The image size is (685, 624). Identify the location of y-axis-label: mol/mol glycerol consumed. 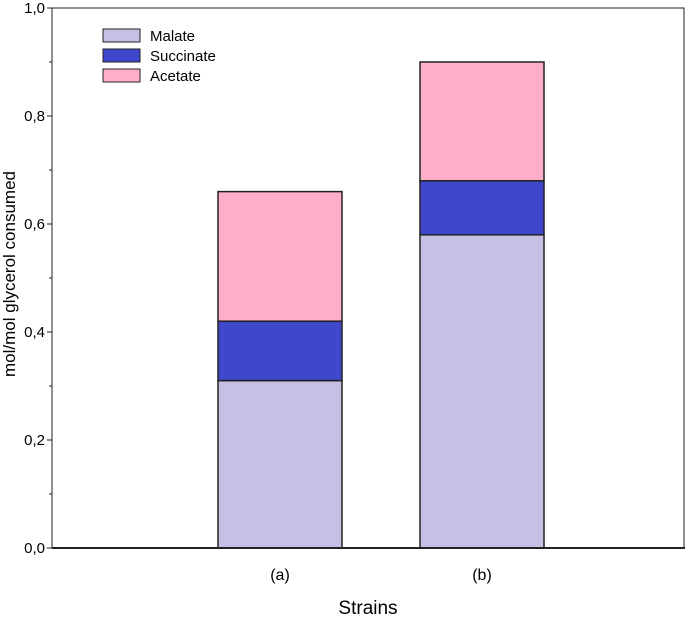
(9, 274).